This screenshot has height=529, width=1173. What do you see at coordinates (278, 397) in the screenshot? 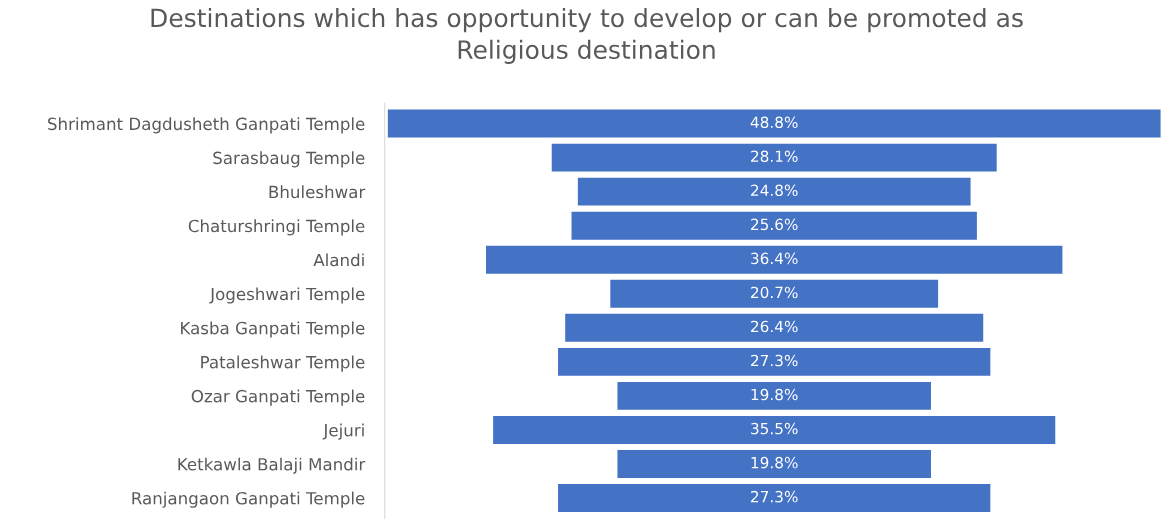
I see `category-label: Ozar Ganpati Temple` at bounding box center [278, 397].